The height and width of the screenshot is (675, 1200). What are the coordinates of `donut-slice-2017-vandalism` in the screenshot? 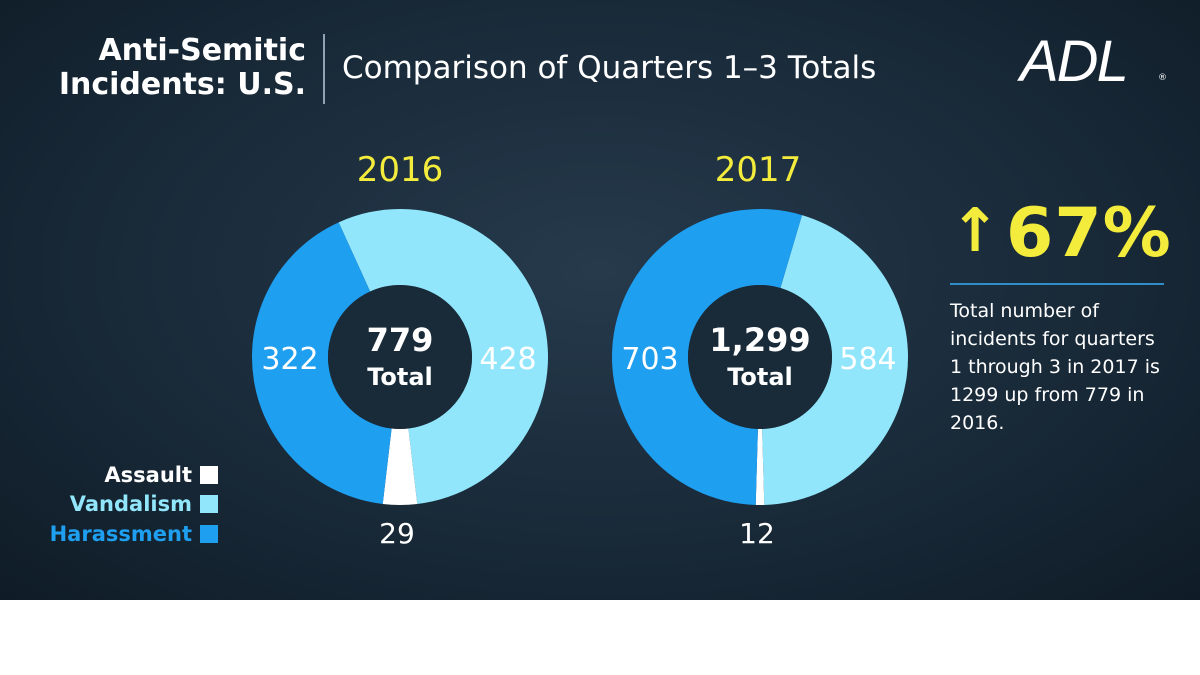 It's located at (835, 360).